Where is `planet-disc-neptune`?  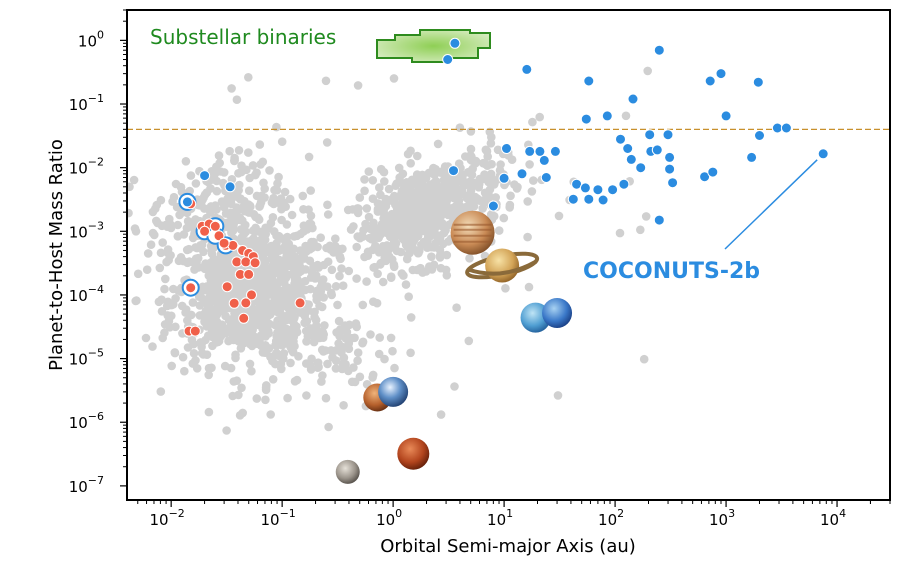
planet-disc-neptune is located at coordinates (557, 313).